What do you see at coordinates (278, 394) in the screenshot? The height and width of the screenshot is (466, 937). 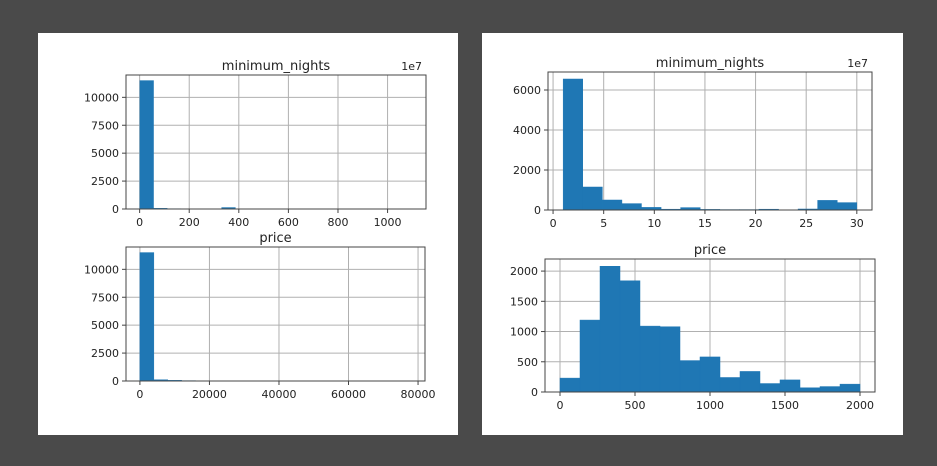 I see `x-tick-label: 40000` at bounding box center [278, 394].